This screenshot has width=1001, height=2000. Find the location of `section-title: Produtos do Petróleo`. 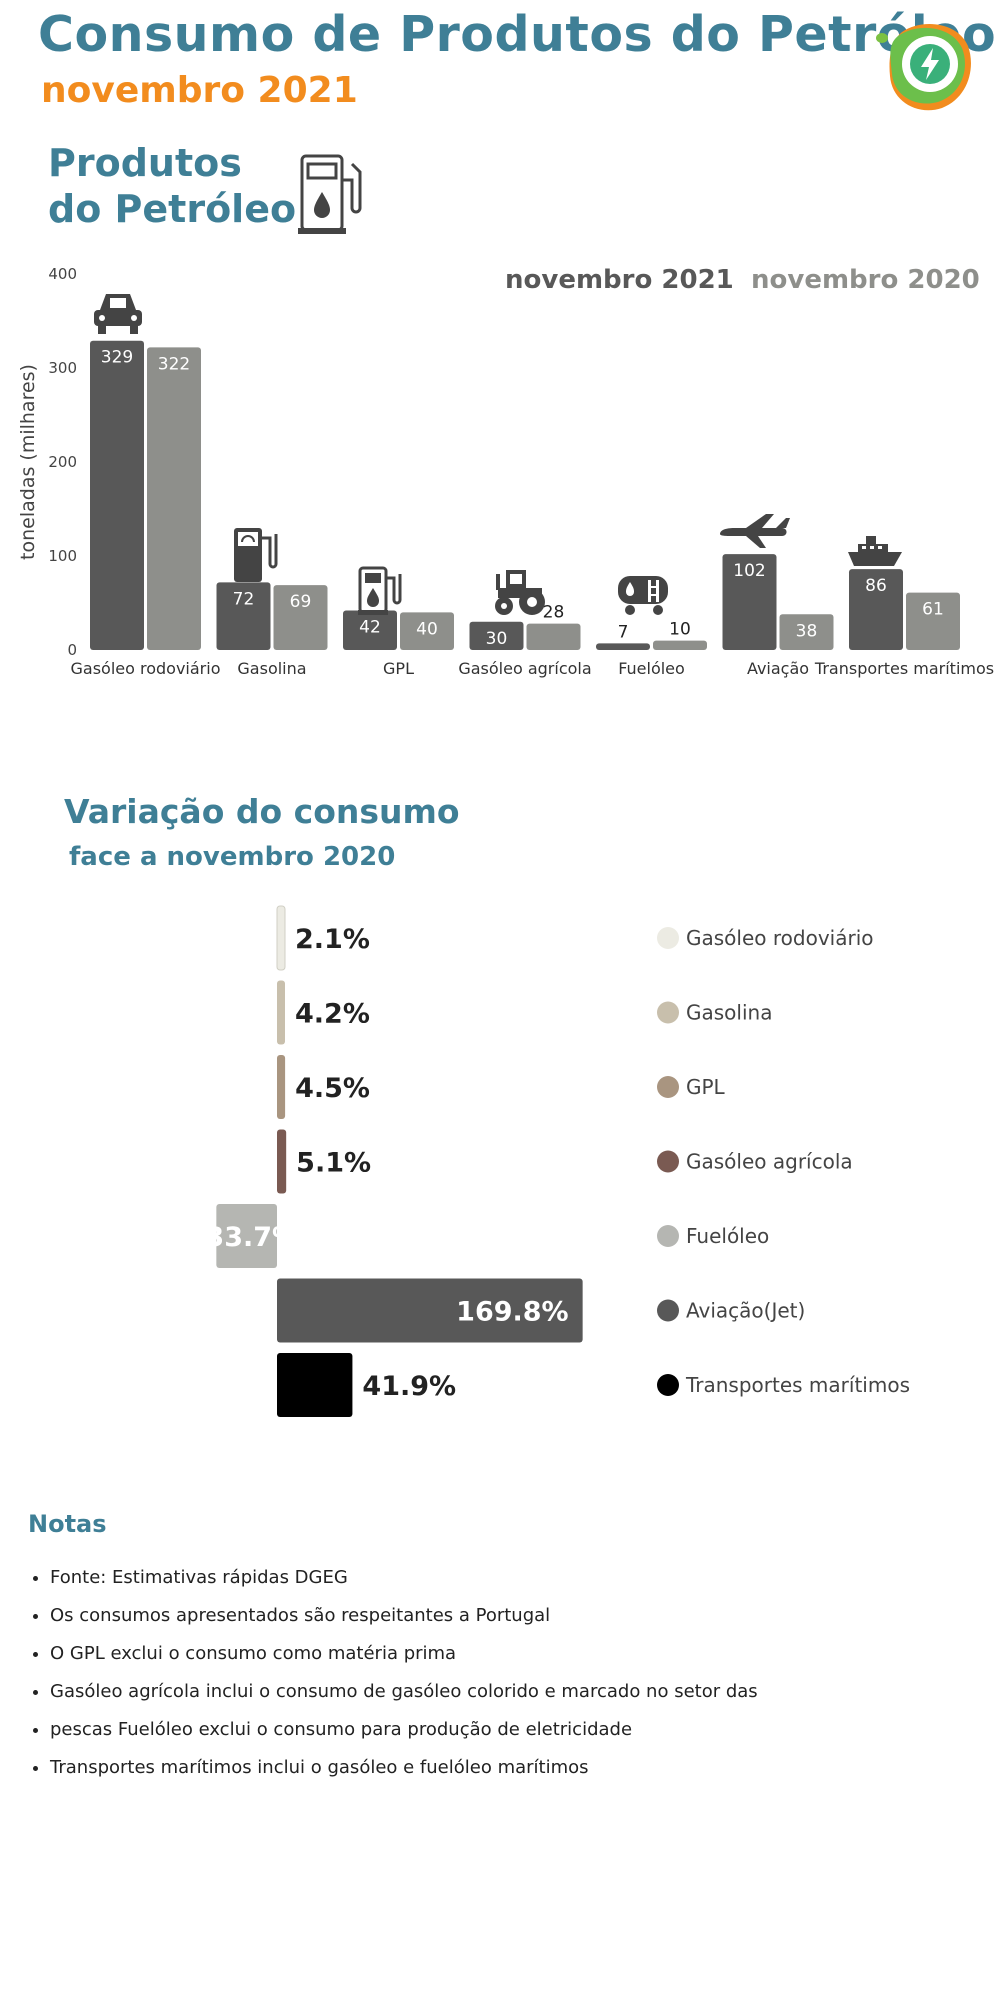

section-title: Produtos do Petróleo is located at coordinates (172, 186).